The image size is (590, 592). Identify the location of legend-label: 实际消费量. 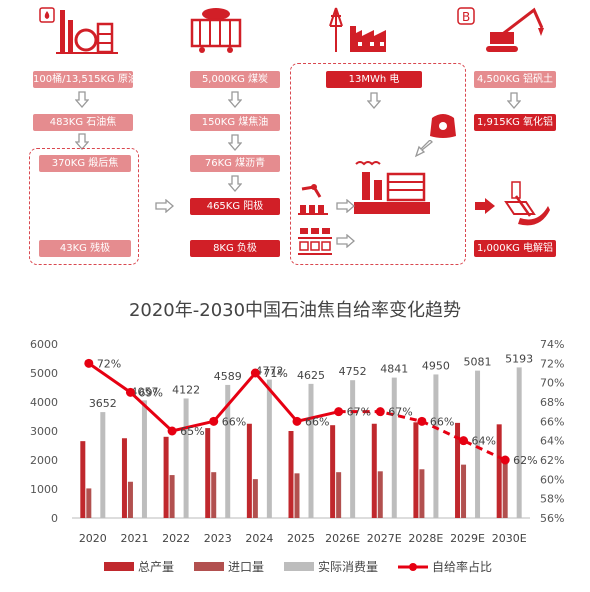
(348, 566).